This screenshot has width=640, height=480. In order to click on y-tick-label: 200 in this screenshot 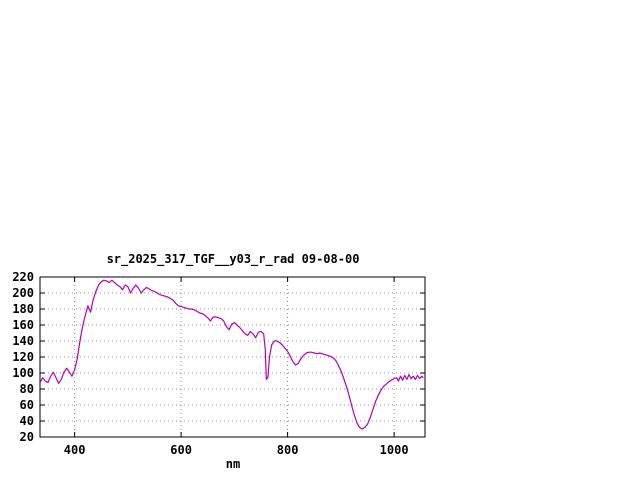, I will do `click(23, 293)`.